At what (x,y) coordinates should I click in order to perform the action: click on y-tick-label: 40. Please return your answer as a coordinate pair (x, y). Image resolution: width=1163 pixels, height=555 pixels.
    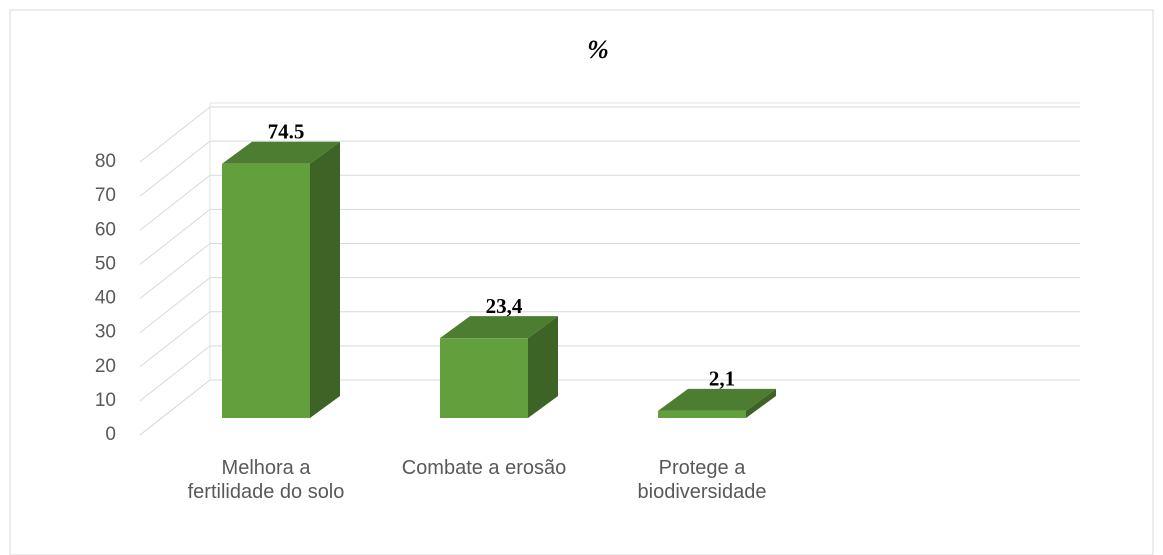
    Looking at the image, I should click on (105, 298).